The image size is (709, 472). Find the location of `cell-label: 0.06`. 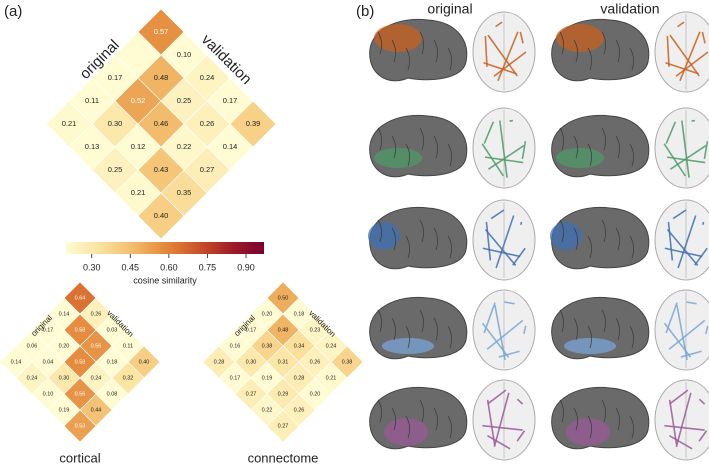

cell-label: 0.06 is located at coordinates (32, 346).